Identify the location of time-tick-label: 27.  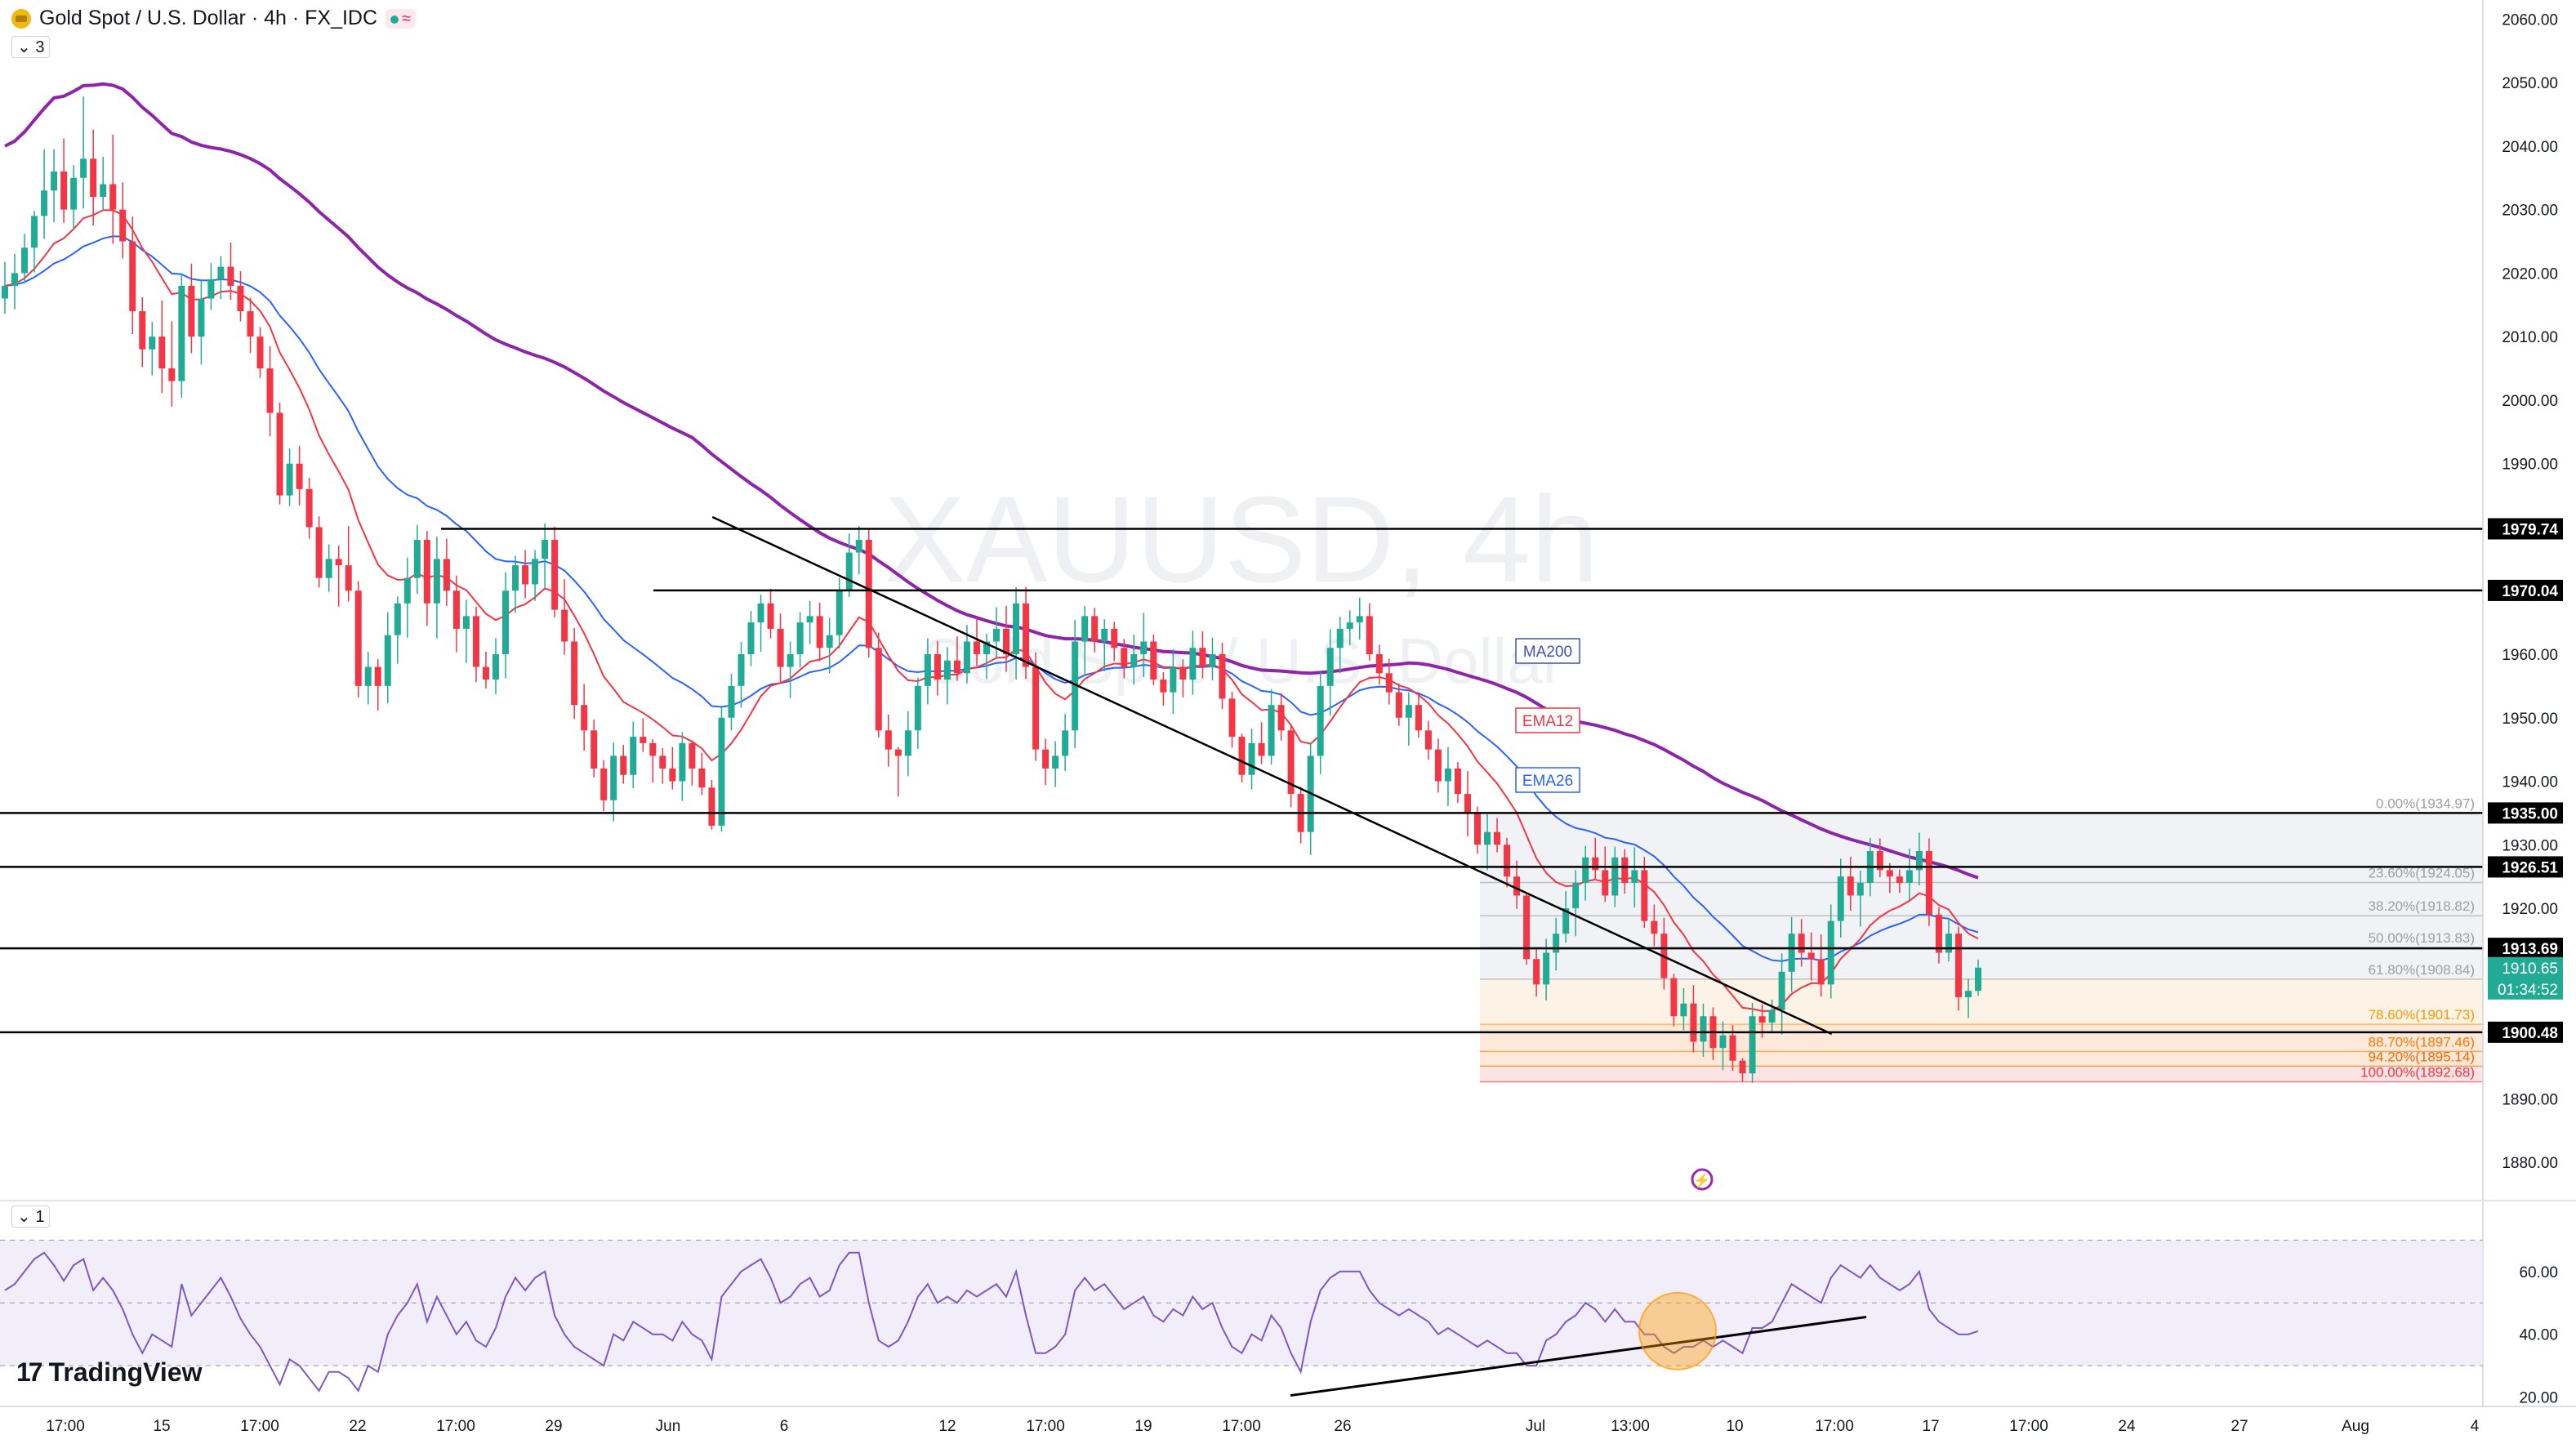
(2239, 1426).